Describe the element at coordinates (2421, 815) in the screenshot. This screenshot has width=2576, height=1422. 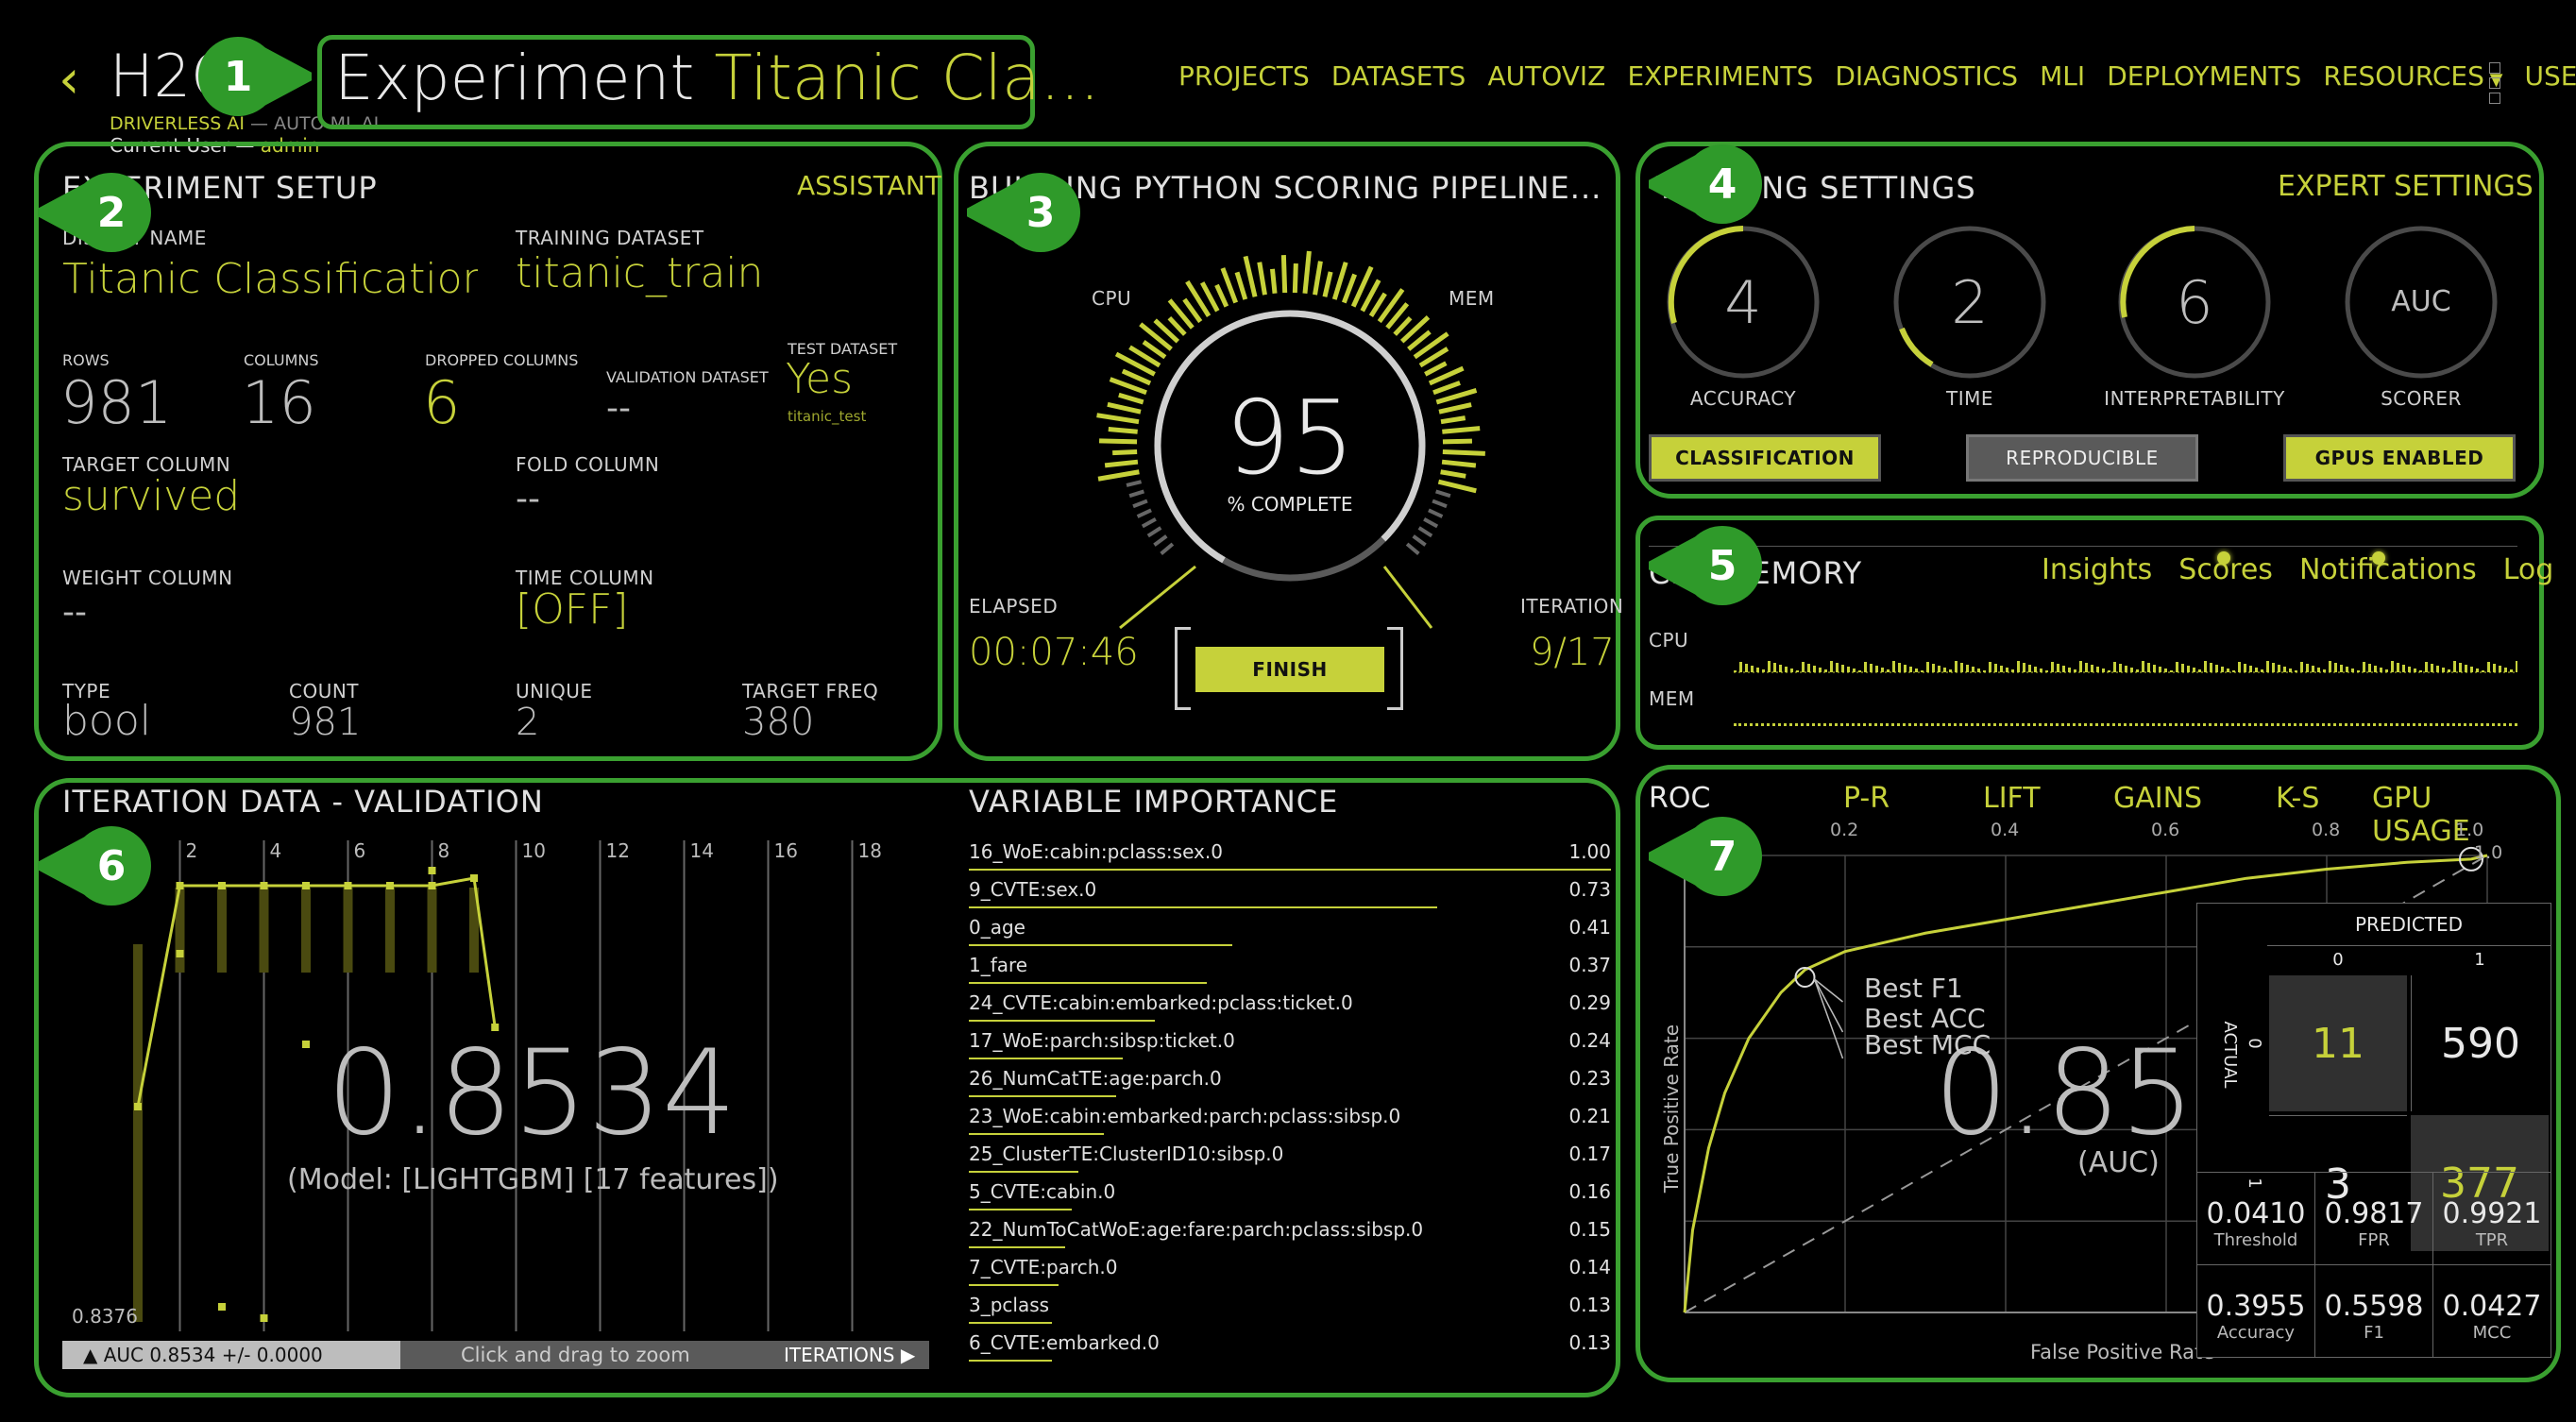
I see `tab-gpu-usage: GPU USAGE` at that location.